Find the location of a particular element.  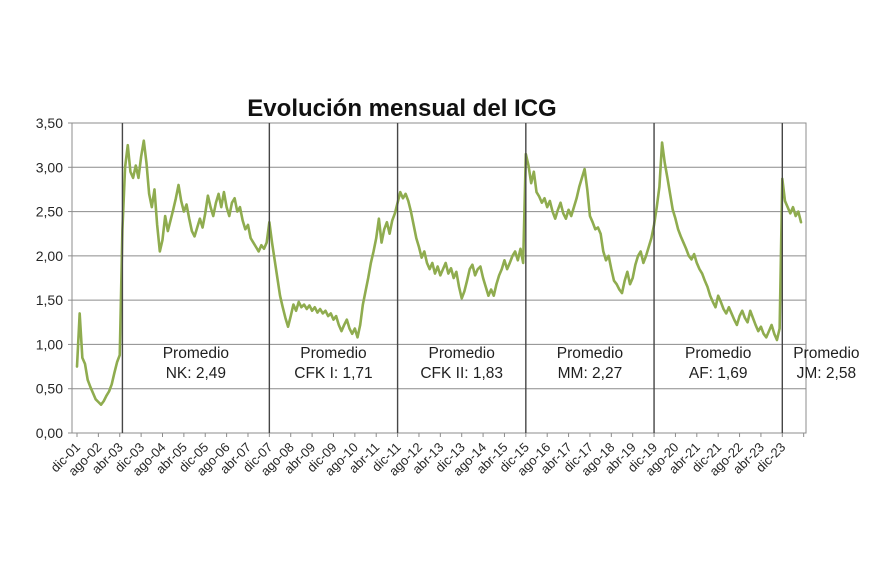

y-tick-label: 3,50 is located at coordinates (49, 123).